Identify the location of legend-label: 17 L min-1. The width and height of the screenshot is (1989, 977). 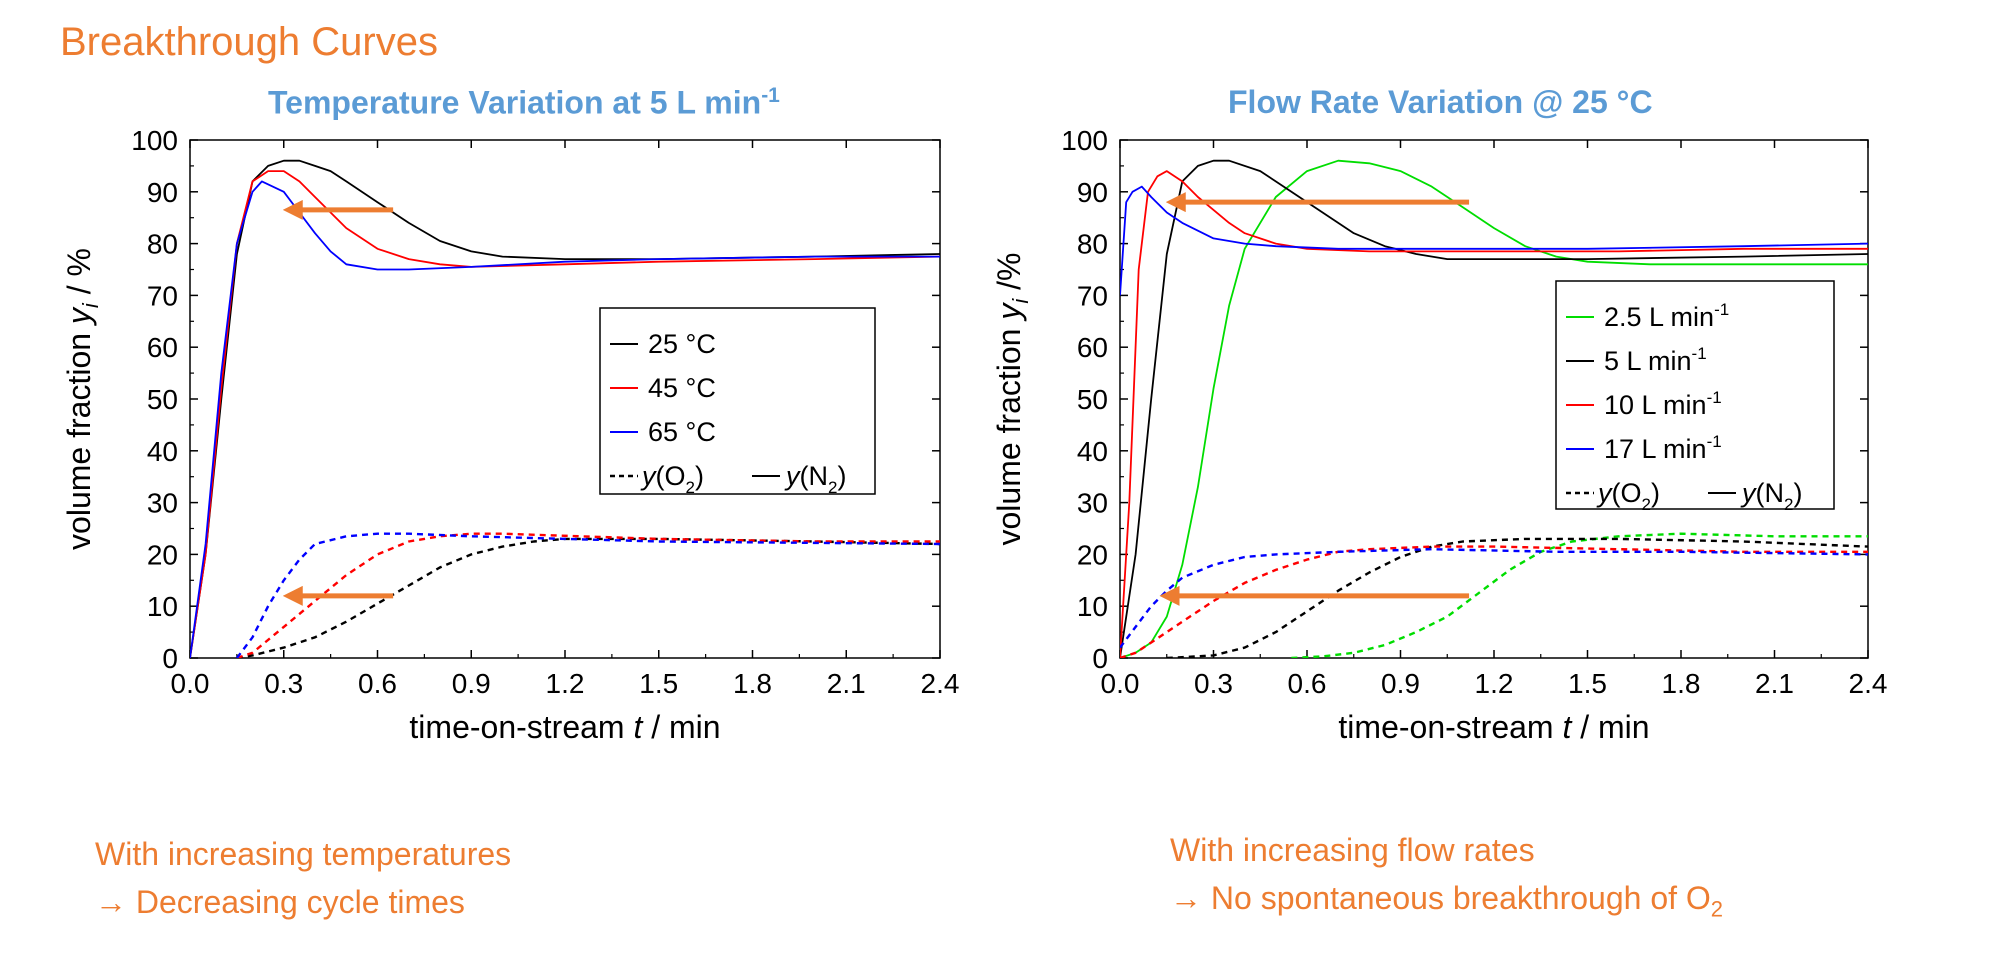
(1663, 448).